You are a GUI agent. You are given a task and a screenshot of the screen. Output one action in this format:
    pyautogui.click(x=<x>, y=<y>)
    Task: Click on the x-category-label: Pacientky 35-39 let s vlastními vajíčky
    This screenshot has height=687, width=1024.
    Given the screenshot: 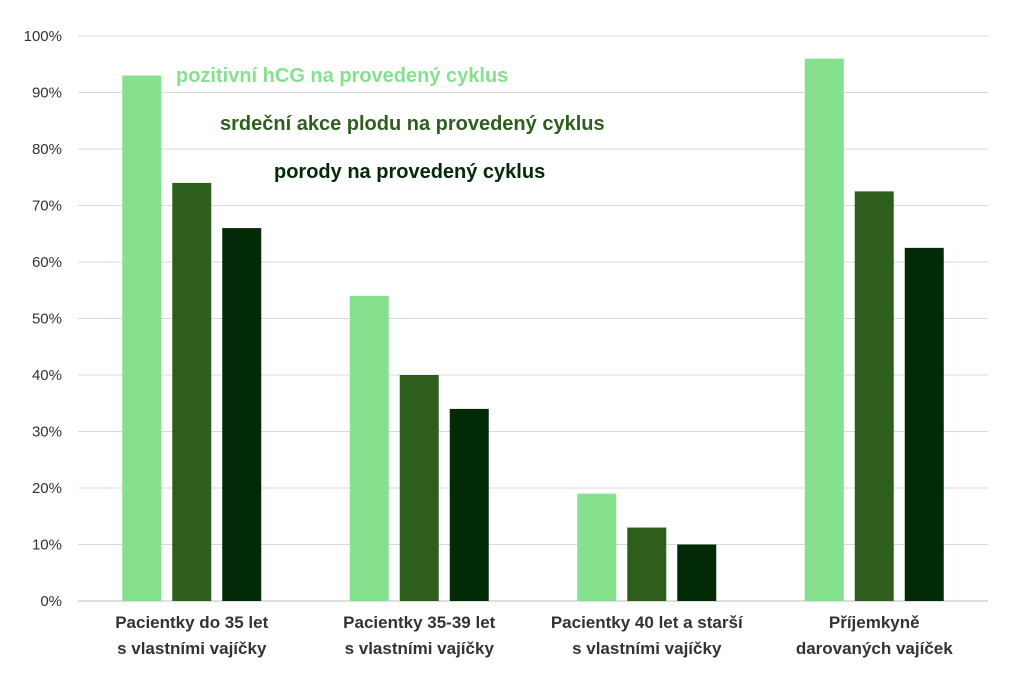 What is the action you would take?
    pyautogui.click(x=419, y=635)
    